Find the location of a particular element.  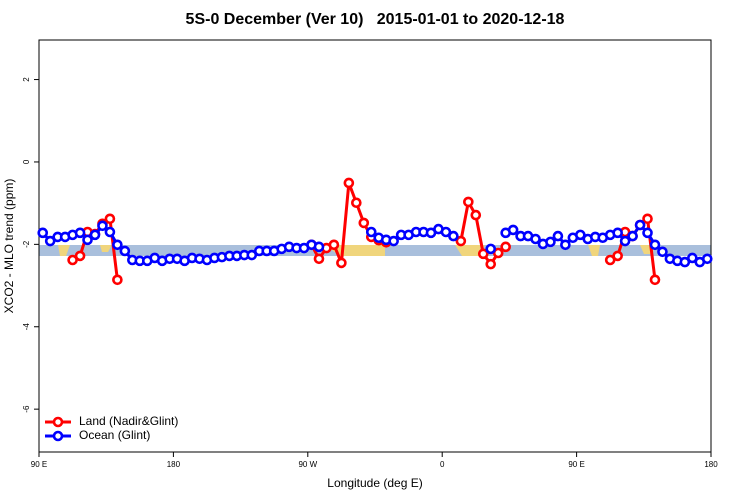

surface-band is located at coordinates (375, 250).